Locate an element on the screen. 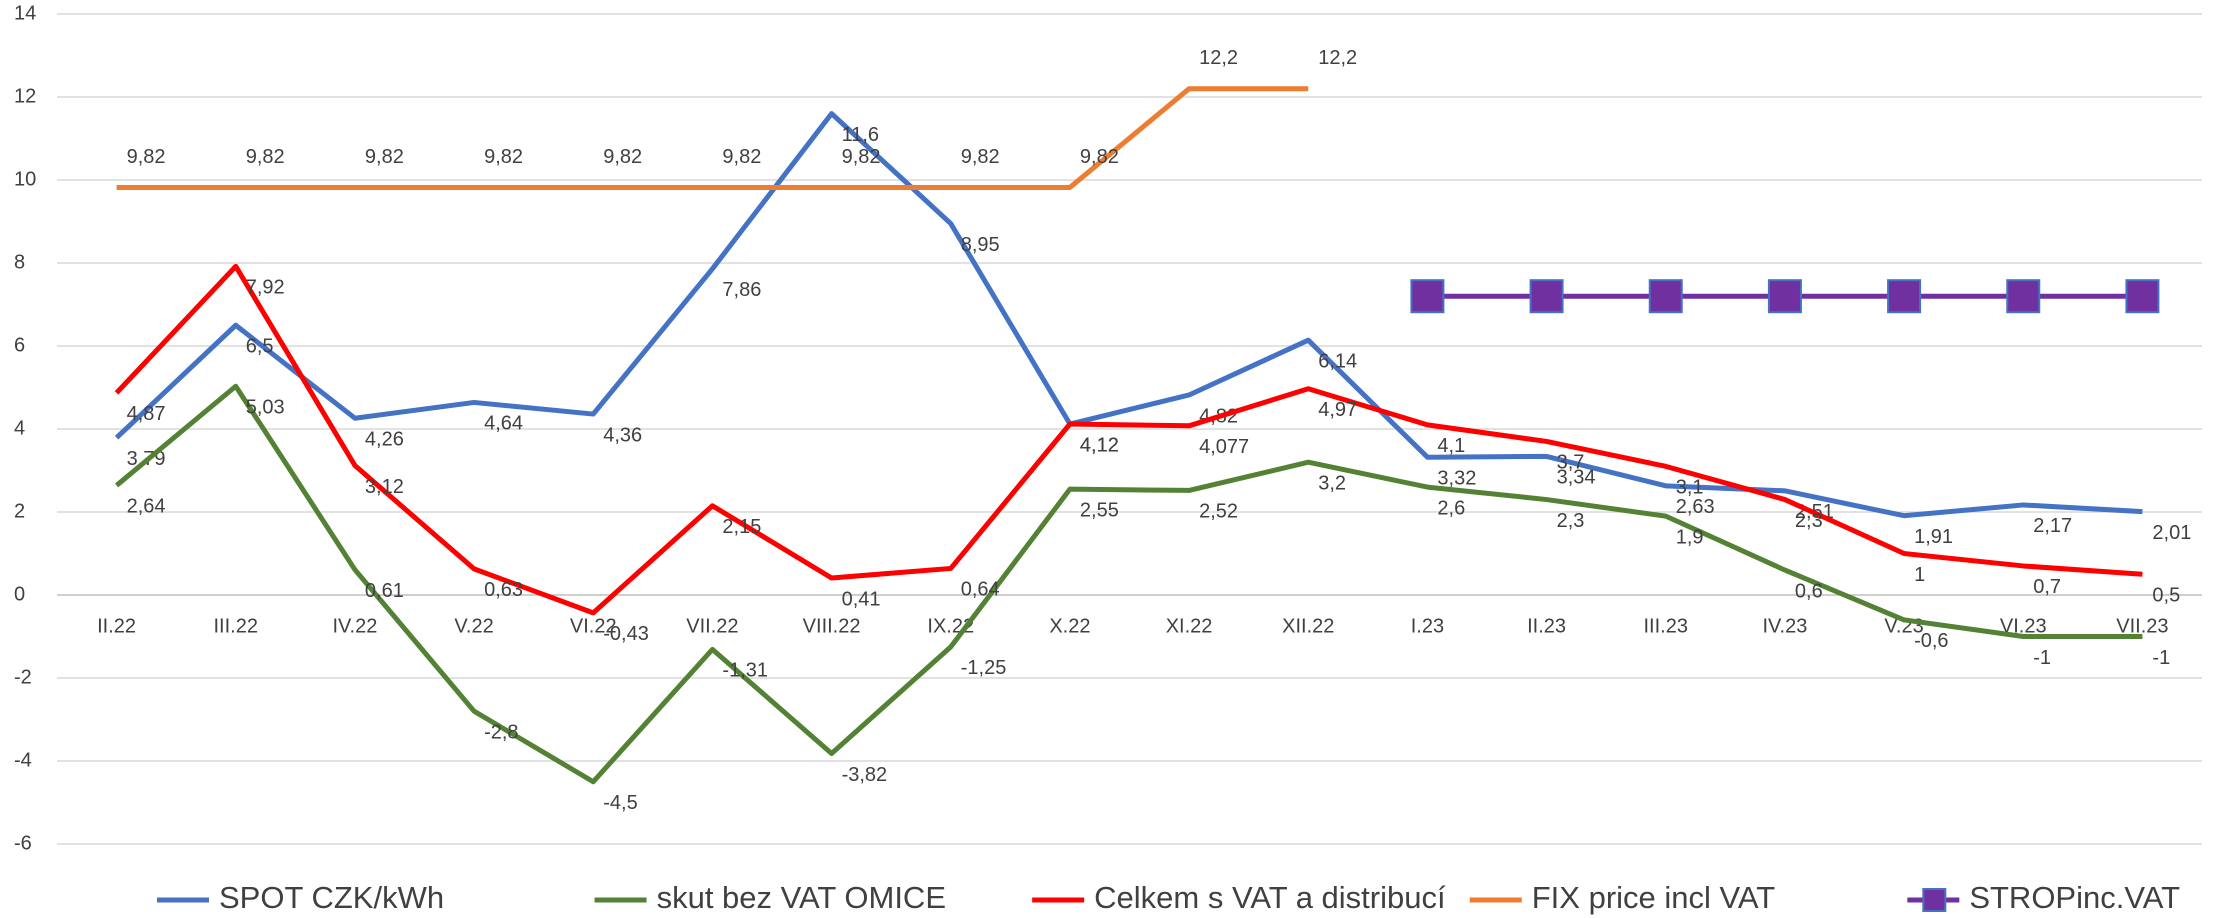 The width and height of the screenshot is (2216, 918). legend-label: skut bez VAT OMICE is located at coordinates (801, 897).